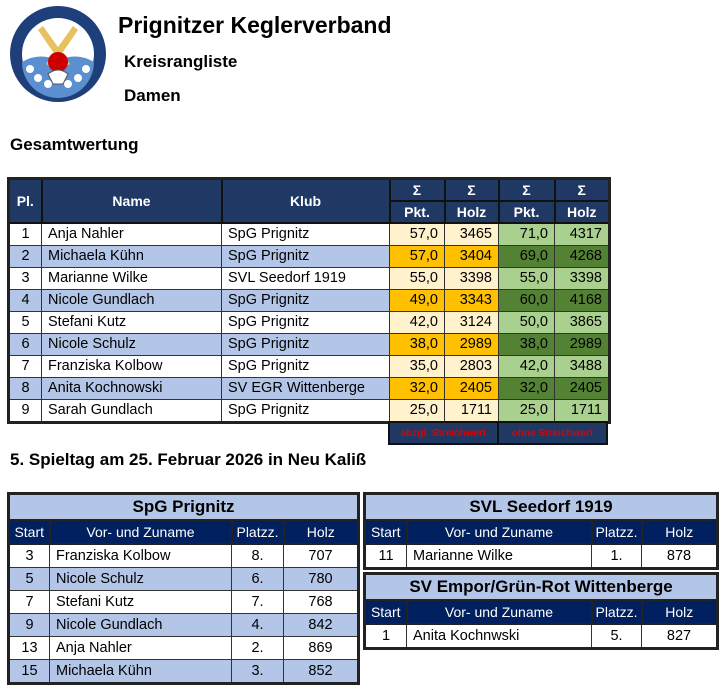 Image resolution: width=719 pixels, height=690 pixels. What do you see at coordinates (385, 556) in the screenshot?
I see `start-cell: 11` at bounding box center [385, 556].